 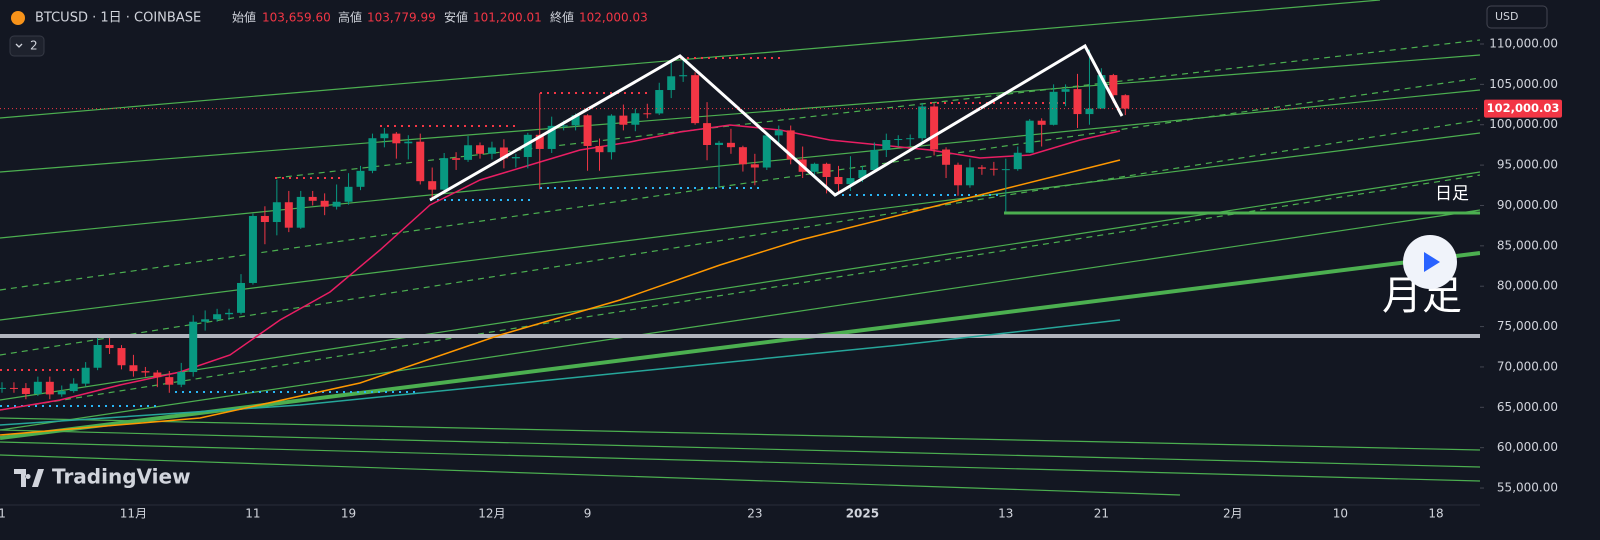 What do you see at coordinates (1527, 488) in the screenshot?
I see `y-tick-label: 55,000.00` at bounding box center [1527, 488].